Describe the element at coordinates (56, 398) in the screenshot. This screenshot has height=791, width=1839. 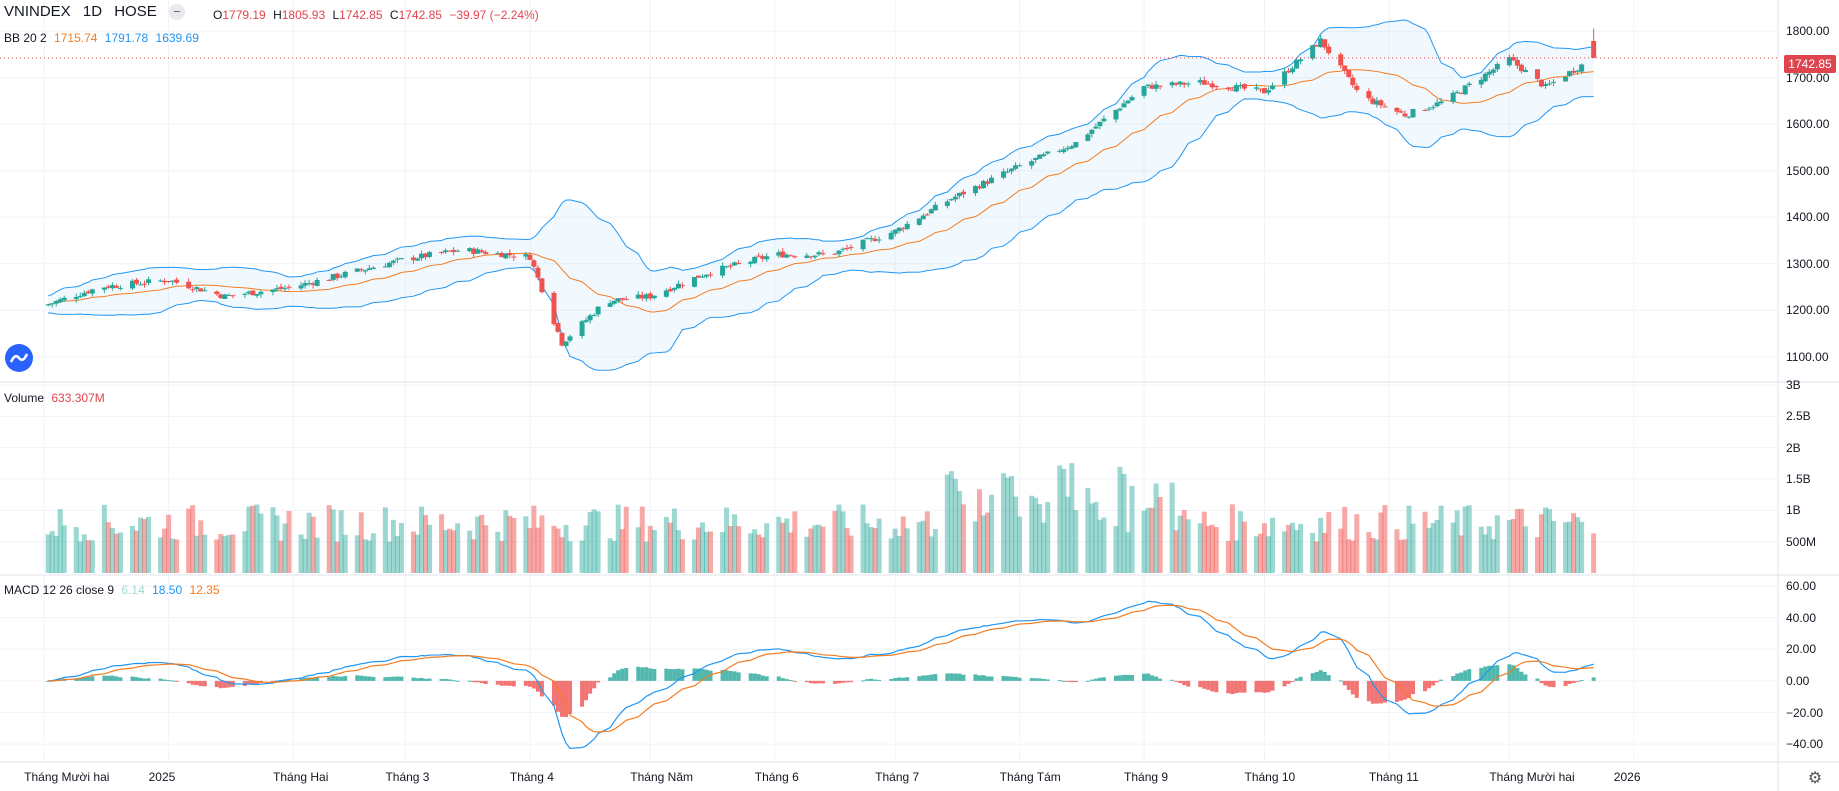
I see `volume-legend: Volume 633.307M` at that location.